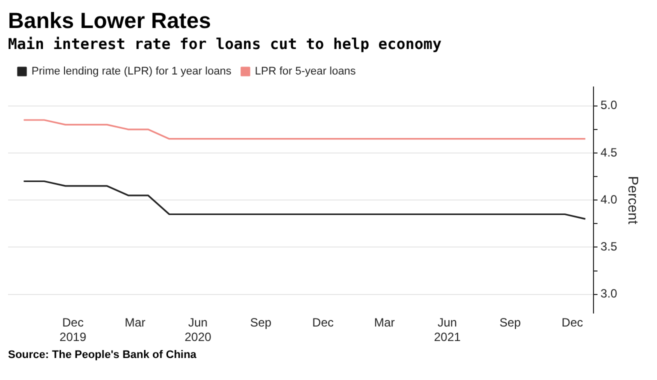 This screenshot has width=657, height=380. What do you see at coordinates (198, 330) in the screenshot?
I see `x-tick-label: Jun 2020` at bounding box center [198, 330].